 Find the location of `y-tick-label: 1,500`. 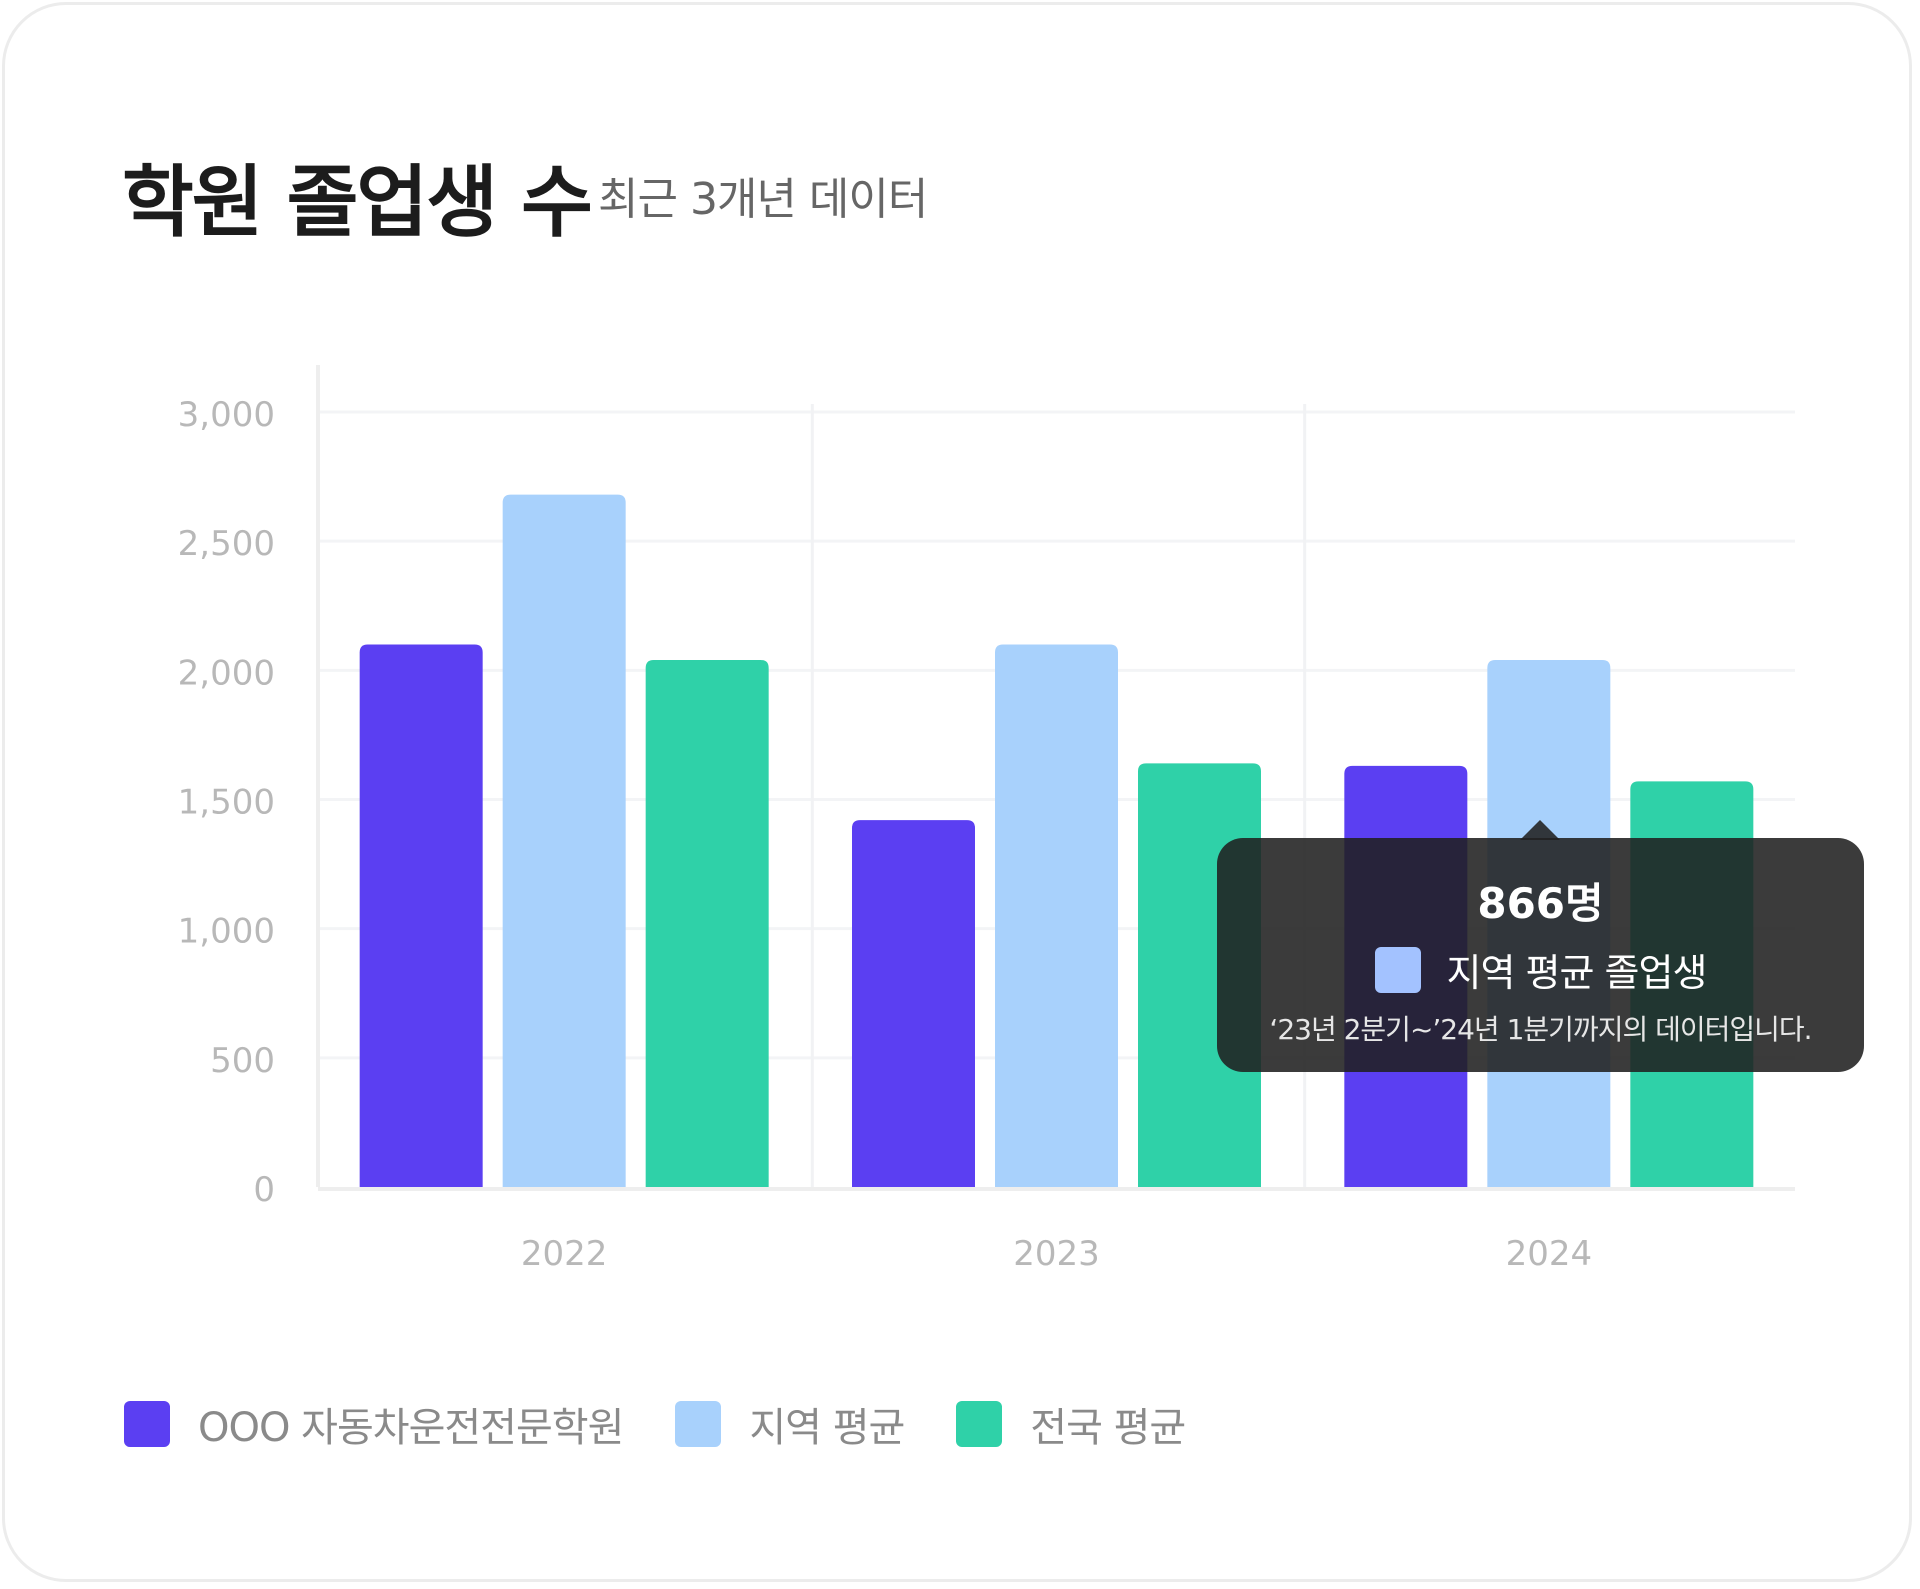

y-tick-label: 1,500 is located at coordinates (226, 803).